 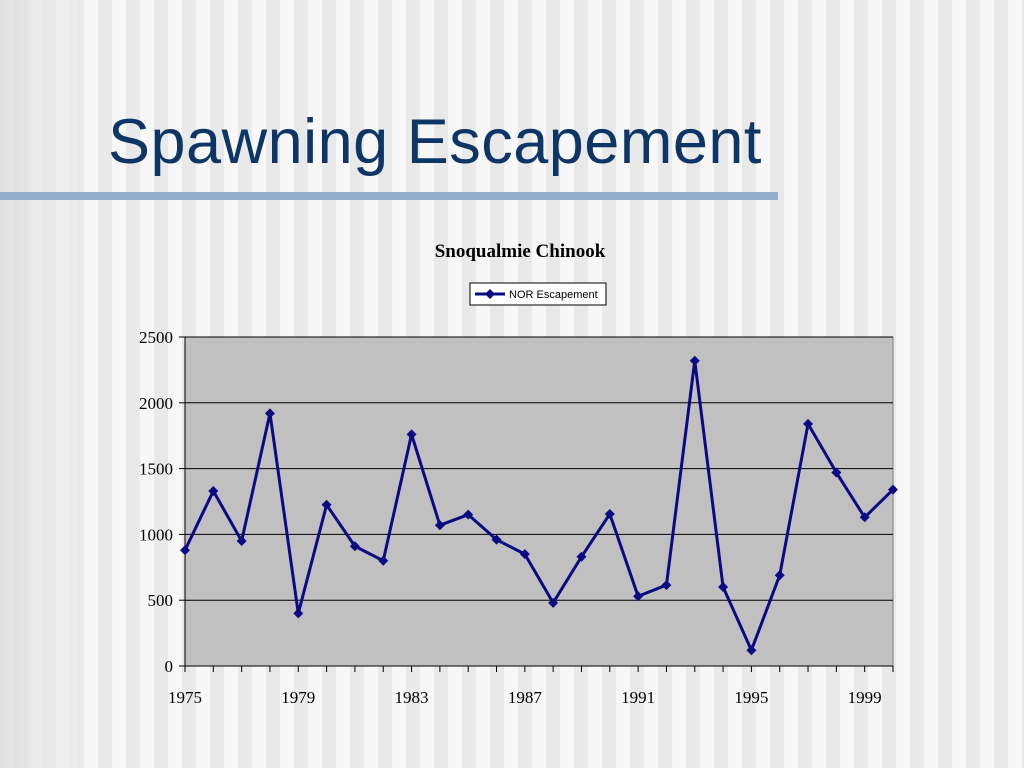 What do you see at coordinates (156, 337) in the screenshot?
I see `y-tick-label: 2500` at bounding box center [156, 337].